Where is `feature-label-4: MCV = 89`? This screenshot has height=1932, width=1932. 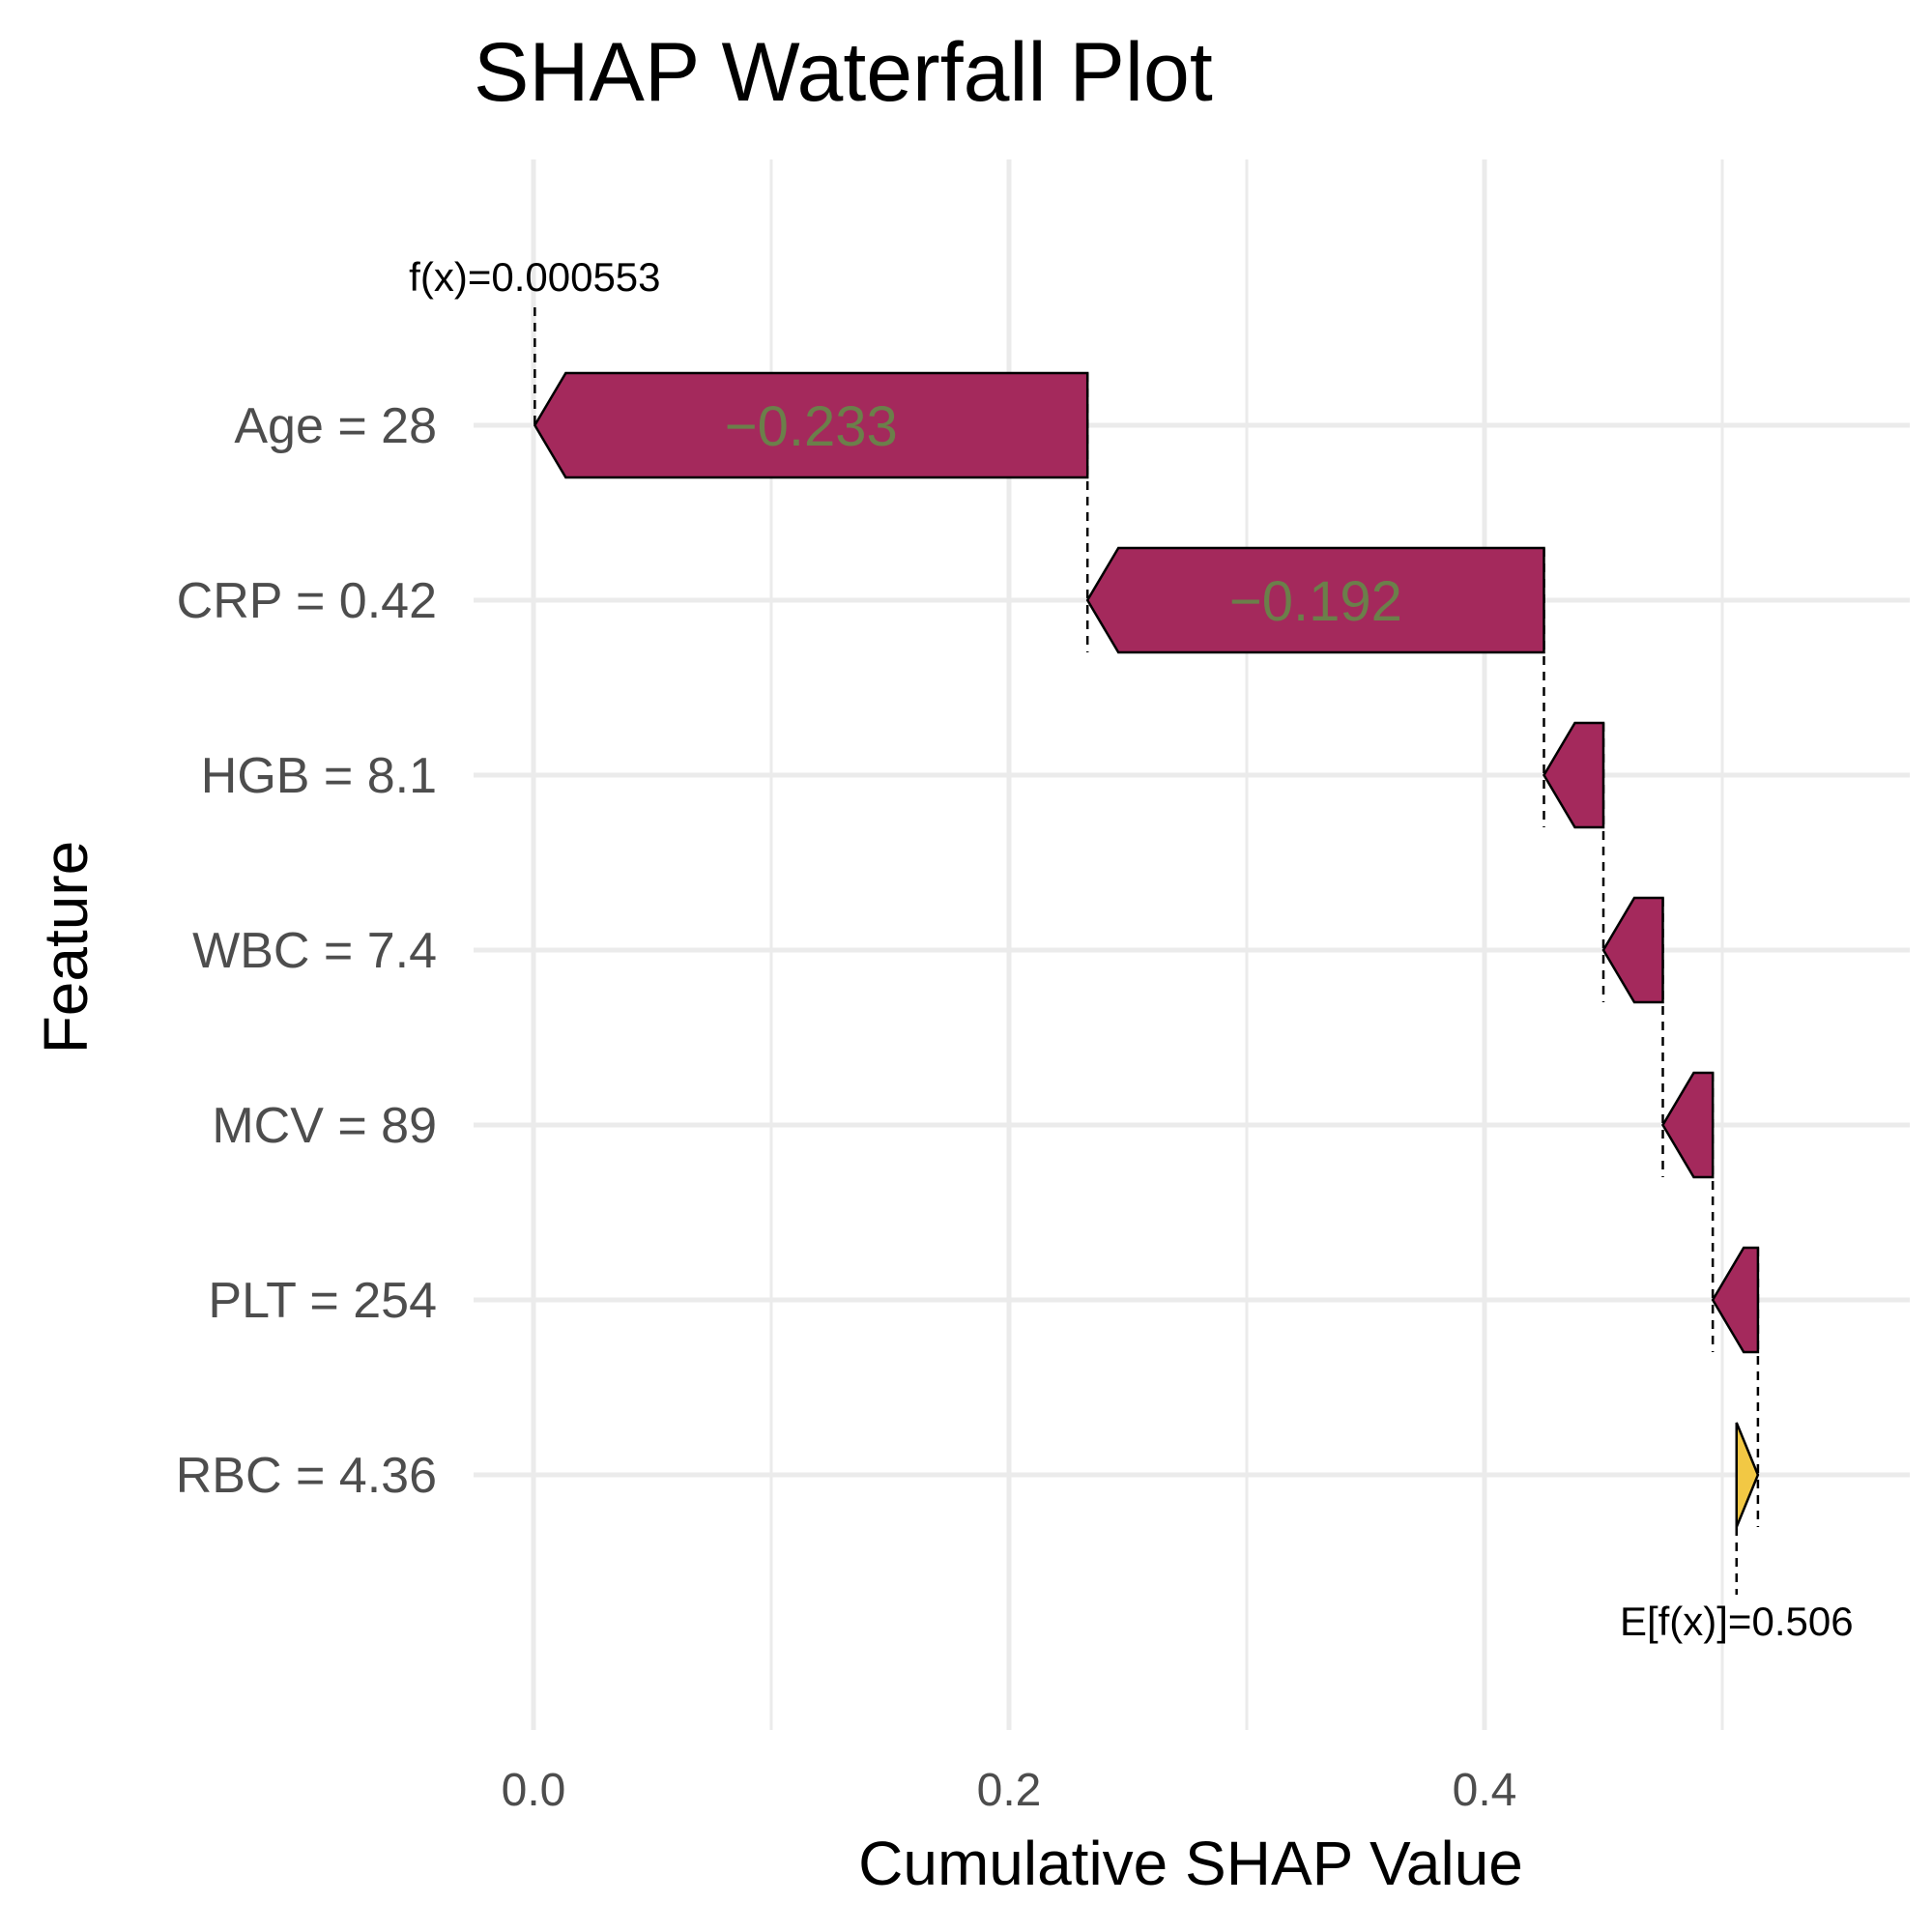 feature-label-4: MCV = 89 is located at coordinates (324, 1126).